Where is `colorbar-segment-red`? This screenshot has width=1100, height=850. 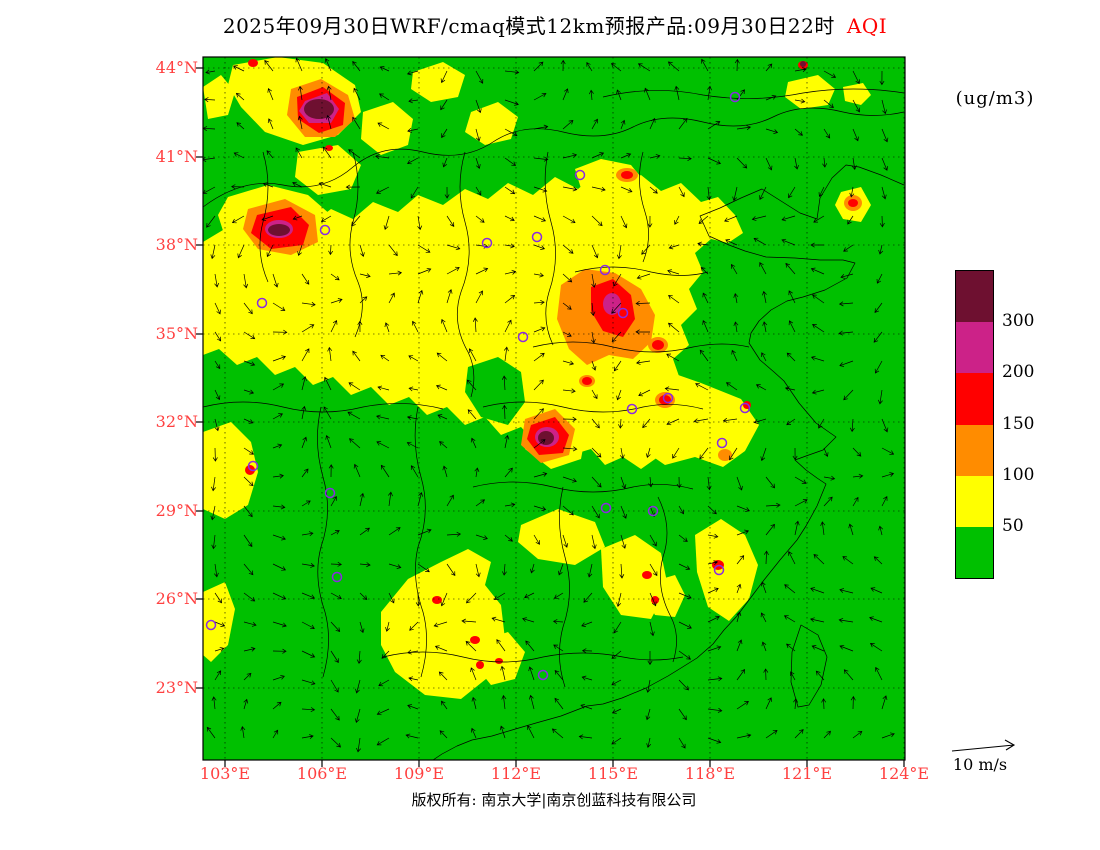
colorbar-segment-red is located at coordinates (974, 399).